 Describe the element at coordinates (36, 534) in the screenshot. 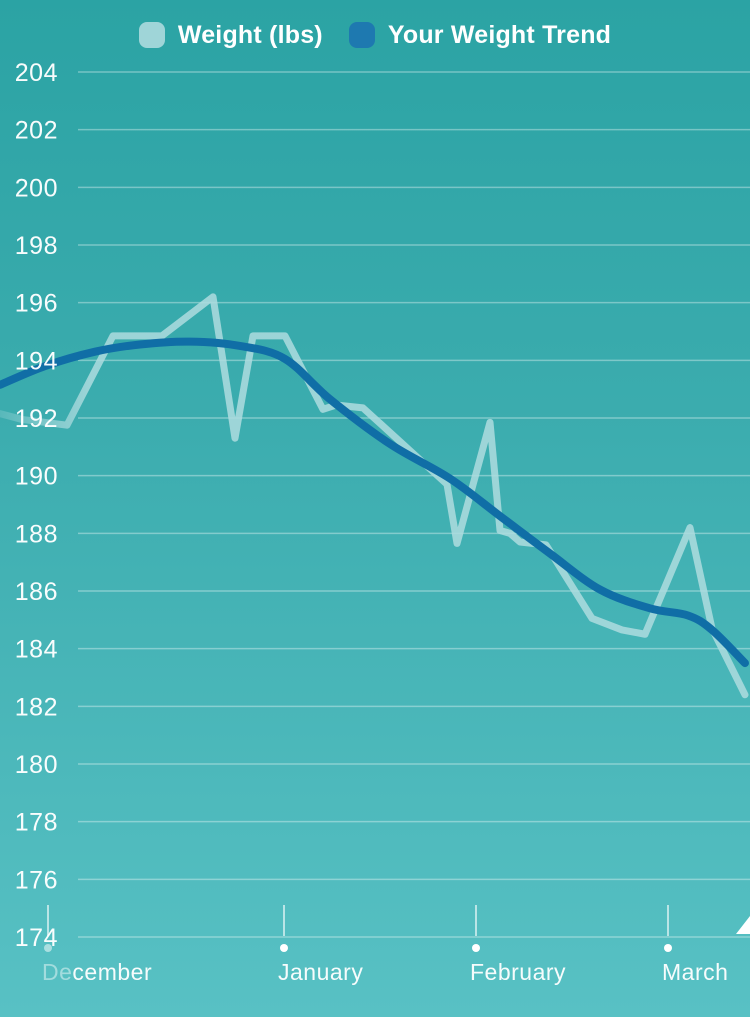

I see `y-axis-label-188: 188` at that location.